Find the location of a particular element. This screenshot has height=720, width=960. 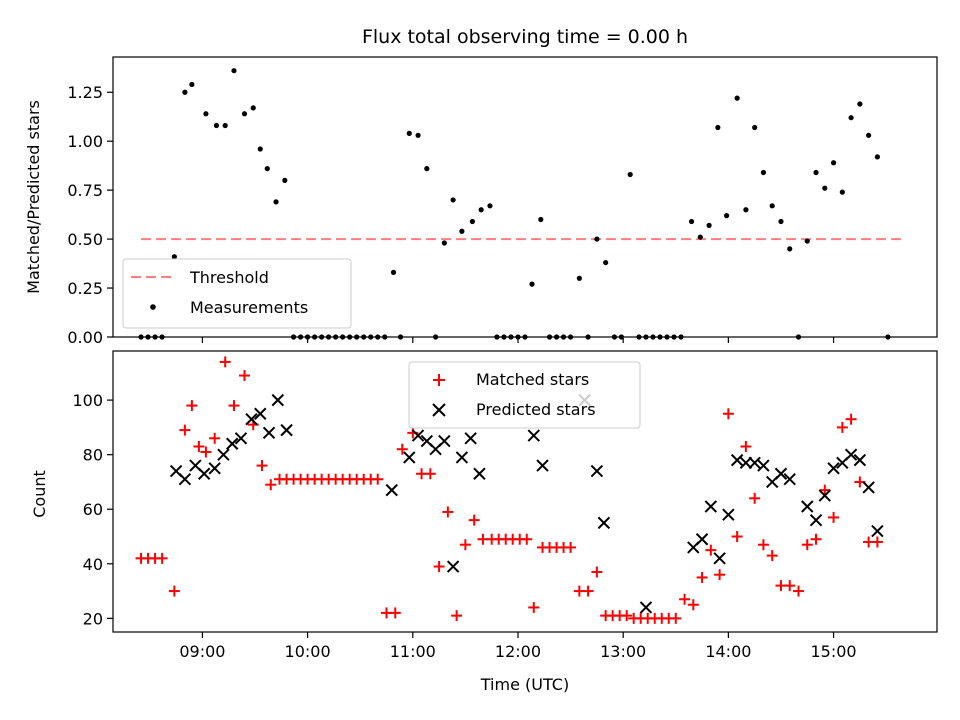

top-y-tick-label: 0.50 is located at coordinates (85, 239).